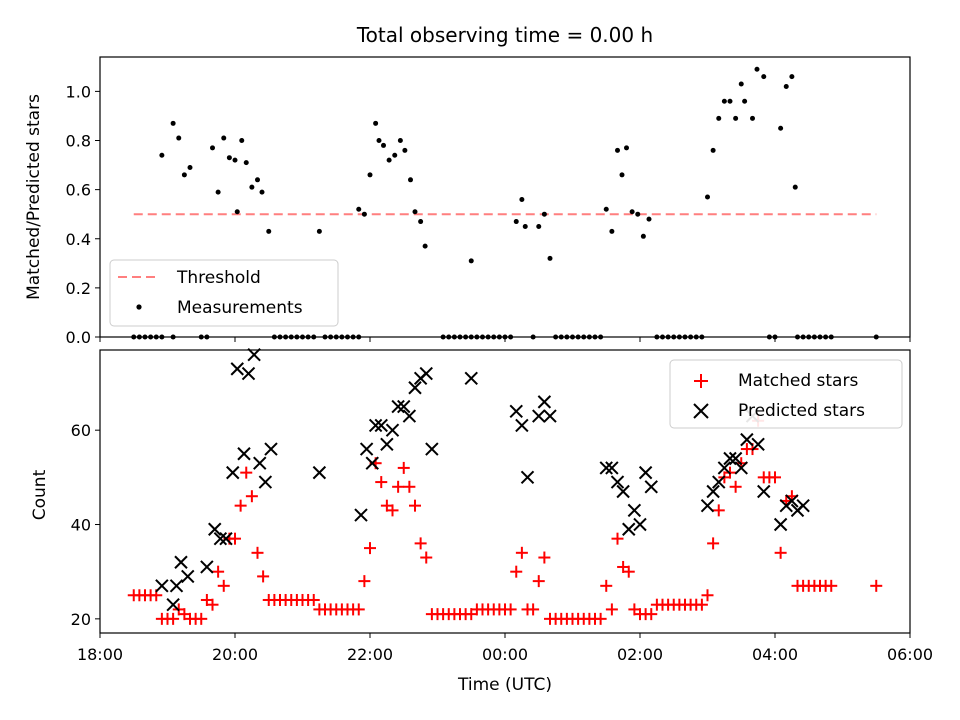  Describe the element at coordinates (81, 619) in the screenshot. I see `bottom-y-tick-label: 20` at that location.